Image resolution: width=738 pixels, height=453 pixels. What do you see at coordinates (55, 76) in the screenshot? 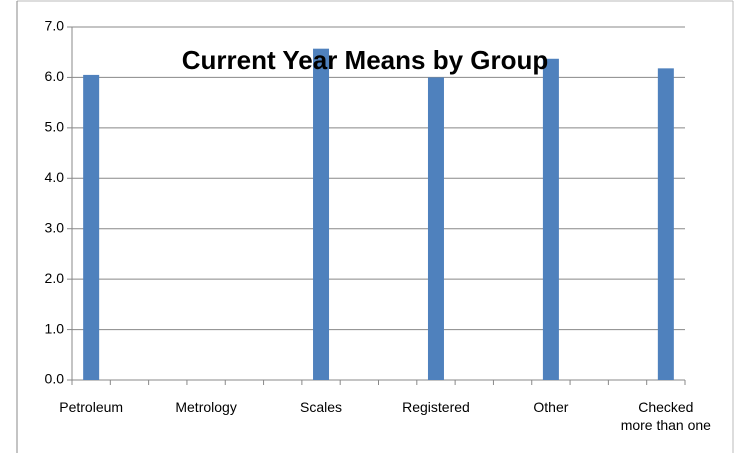
I see `y-tick-label: 6.0` at bounding box center [55, 76].